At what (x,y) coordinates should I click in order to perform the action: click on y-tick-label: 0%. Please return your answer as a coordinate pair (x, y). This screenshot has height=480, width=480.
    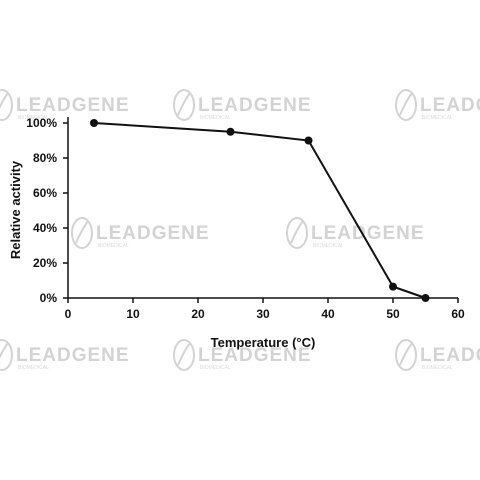
    Looking at the image, I should click on (49, 298).